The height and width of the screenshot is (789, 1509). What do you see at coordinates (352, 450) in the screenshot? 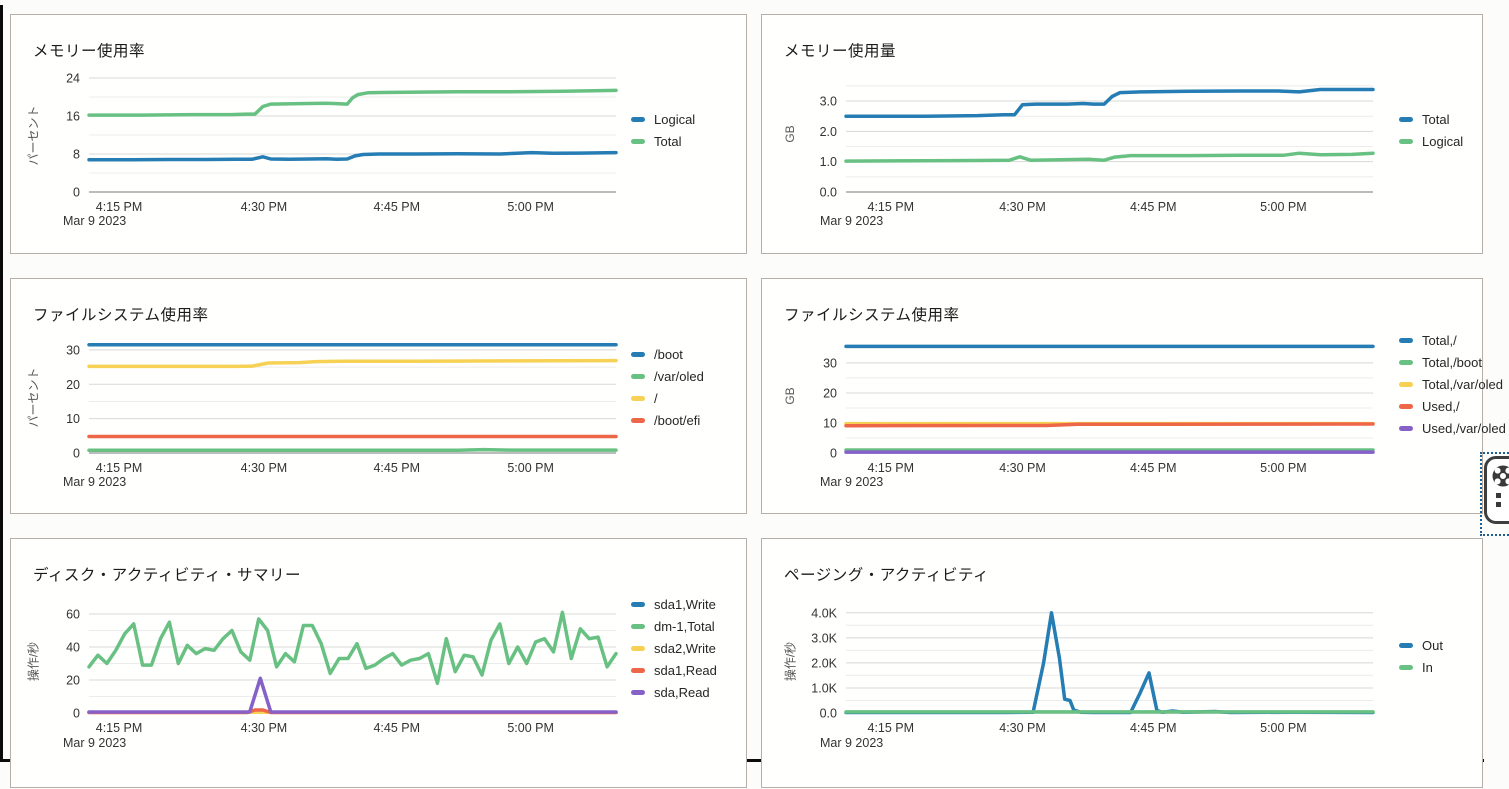
I see `series-line--var-oled` at bounding box center [352, 450].